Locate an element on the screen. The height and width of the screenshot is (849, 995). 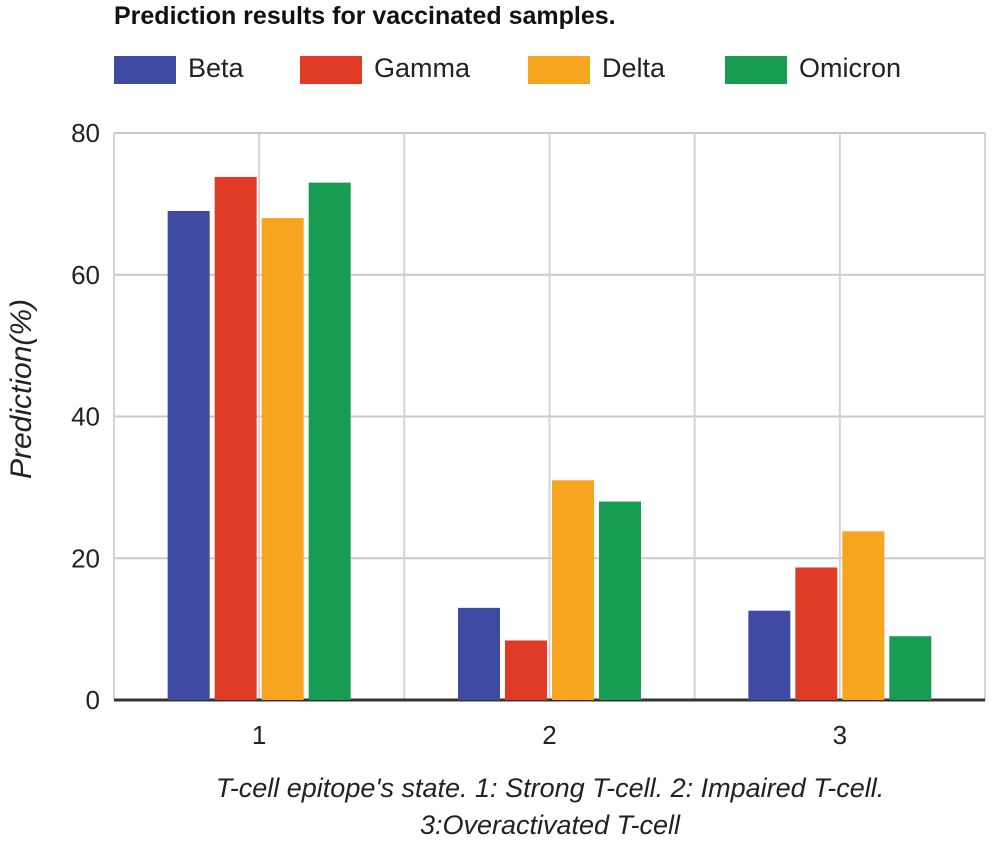
y-axis-label-box: Prediction(%) is located at coordinates (22, 390).